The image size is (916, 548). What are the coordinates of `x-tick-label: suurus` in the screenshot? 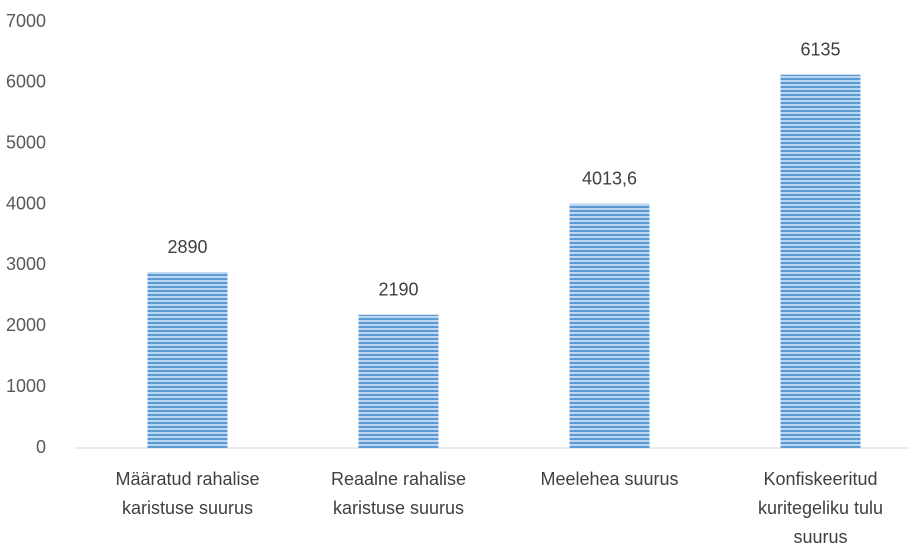 It's located at (820, 537).